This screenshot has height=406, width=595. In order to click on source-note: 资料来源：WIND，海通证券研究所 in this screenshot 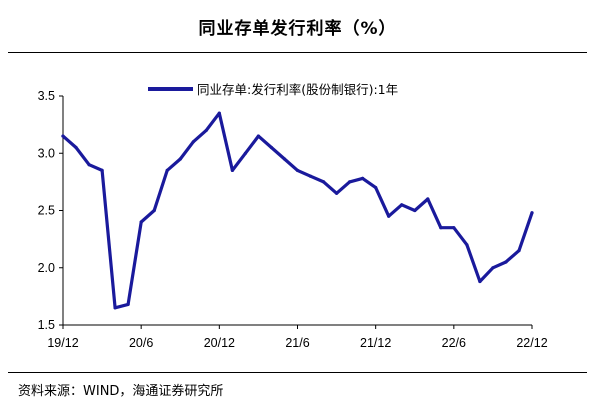, I will do `click(121, 391)`.